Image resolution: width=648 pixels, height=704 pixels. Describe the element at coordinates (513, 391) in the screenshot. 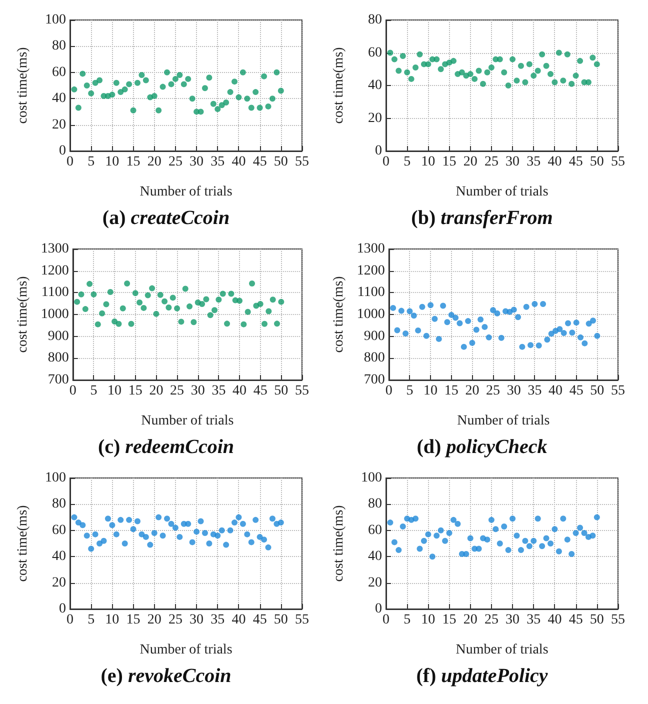

I see `x-tick-label: 30` at that location.